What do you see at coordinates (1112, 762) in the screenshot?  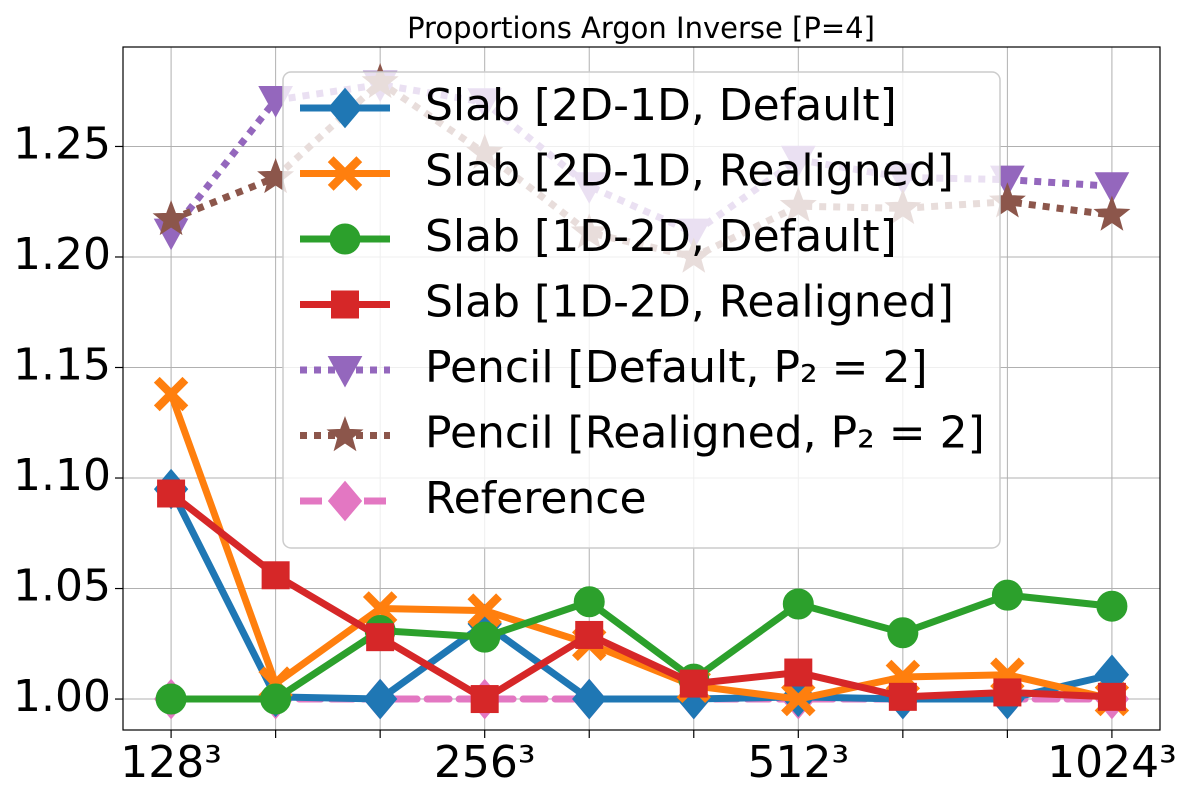 I see `x-tick-label: 1024³` at bounding box center [1112, 762].